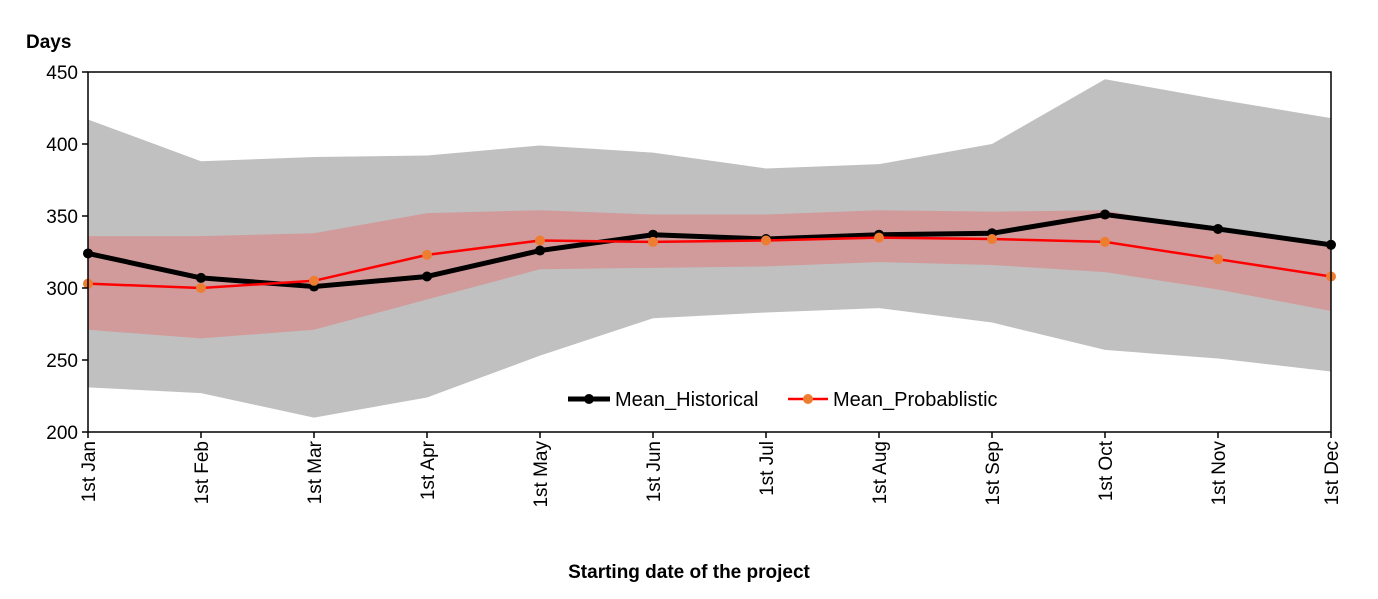  Describe the element at coordinates (808, 399) in the screenshot. I see `legend-marker-probablistic` at that location.